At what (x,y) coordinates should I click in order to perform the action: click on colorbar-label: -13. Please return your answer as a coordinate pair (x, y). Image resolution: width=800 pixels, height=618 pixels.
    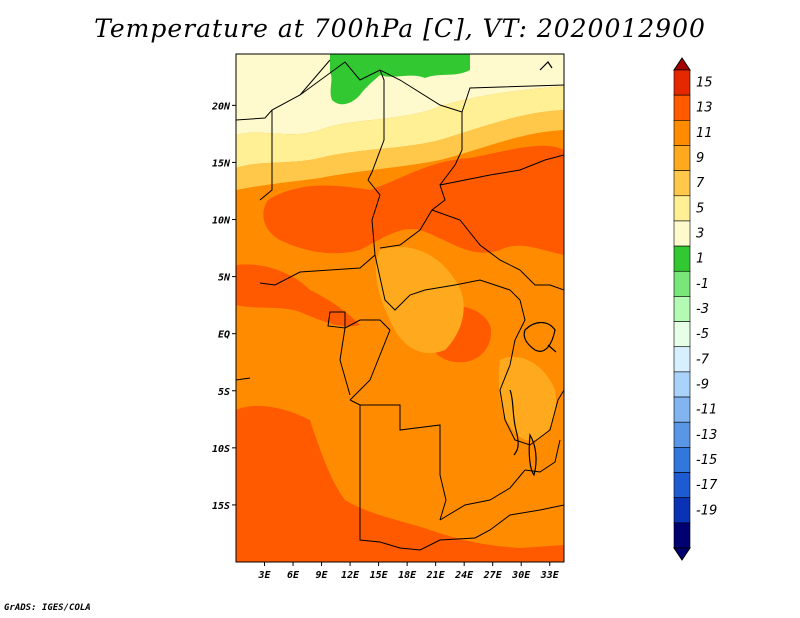
    Looking at the image, I should click on (706, 435).